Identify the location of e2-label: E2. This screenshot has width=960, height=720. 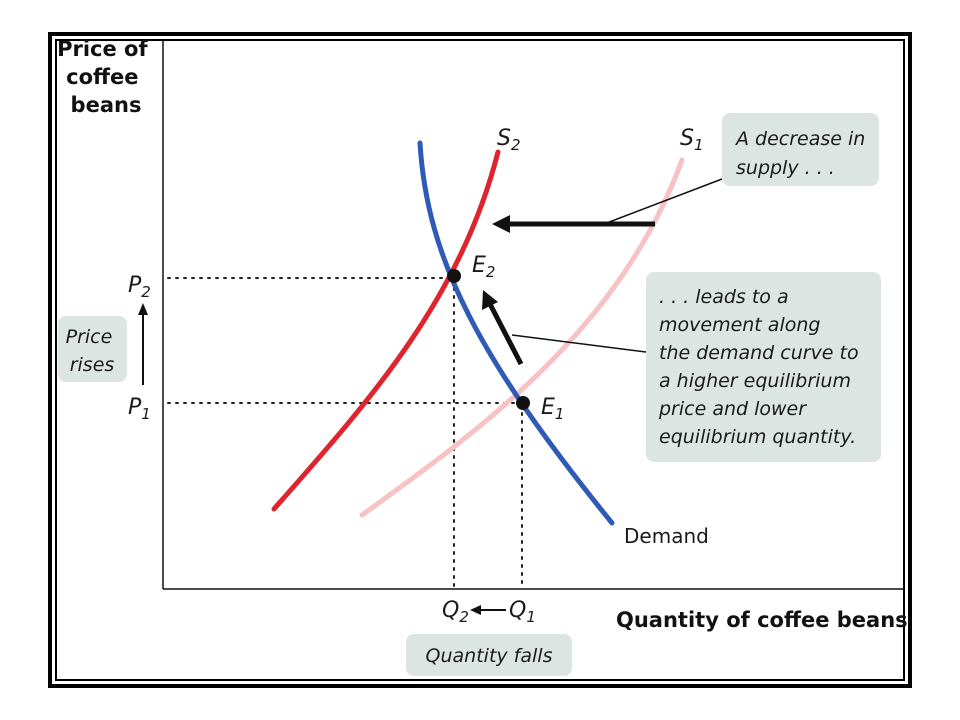
(483, 267).